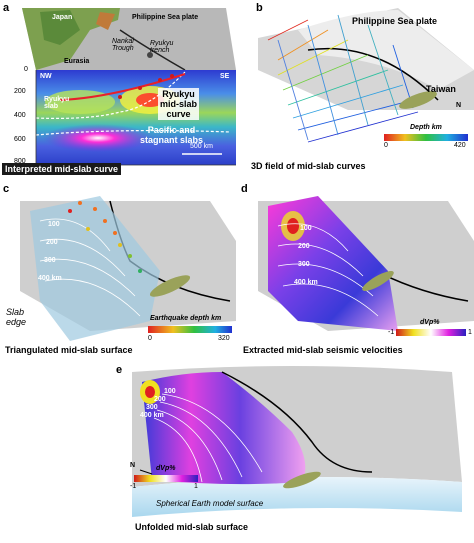 The image size is (474, 543). I want to click on slab-edge-label: Slab edge, so click(16, 317).